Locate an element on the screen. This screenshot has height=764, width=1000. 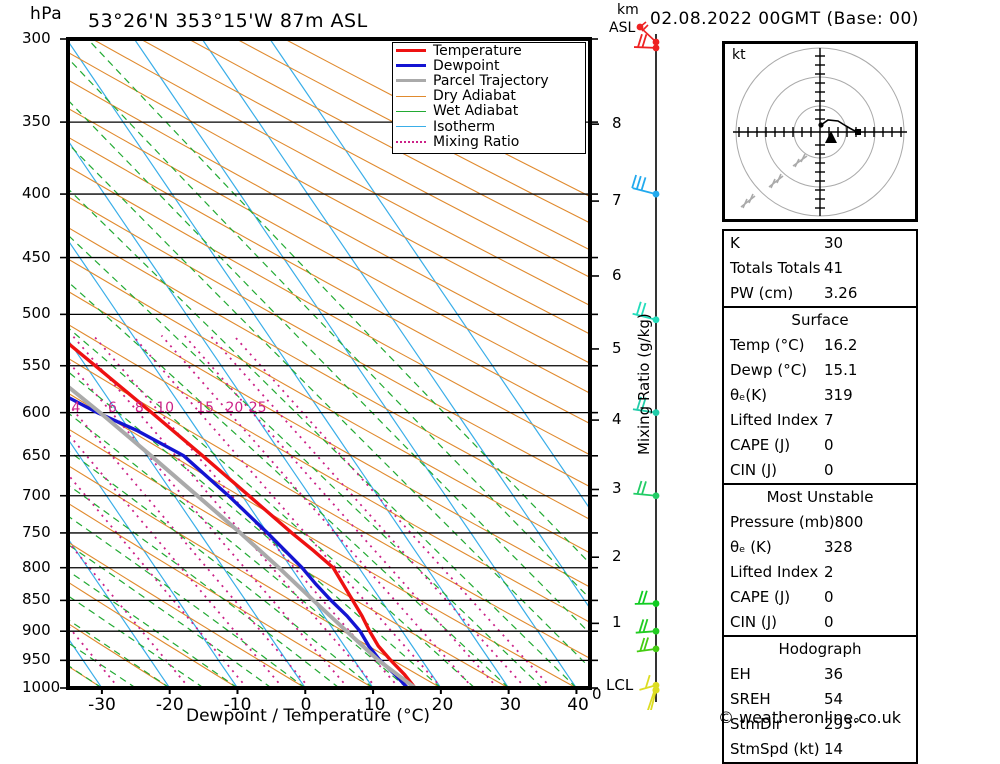
mixing-ratio-value-label: 20 is located at coordinates (235, 408).